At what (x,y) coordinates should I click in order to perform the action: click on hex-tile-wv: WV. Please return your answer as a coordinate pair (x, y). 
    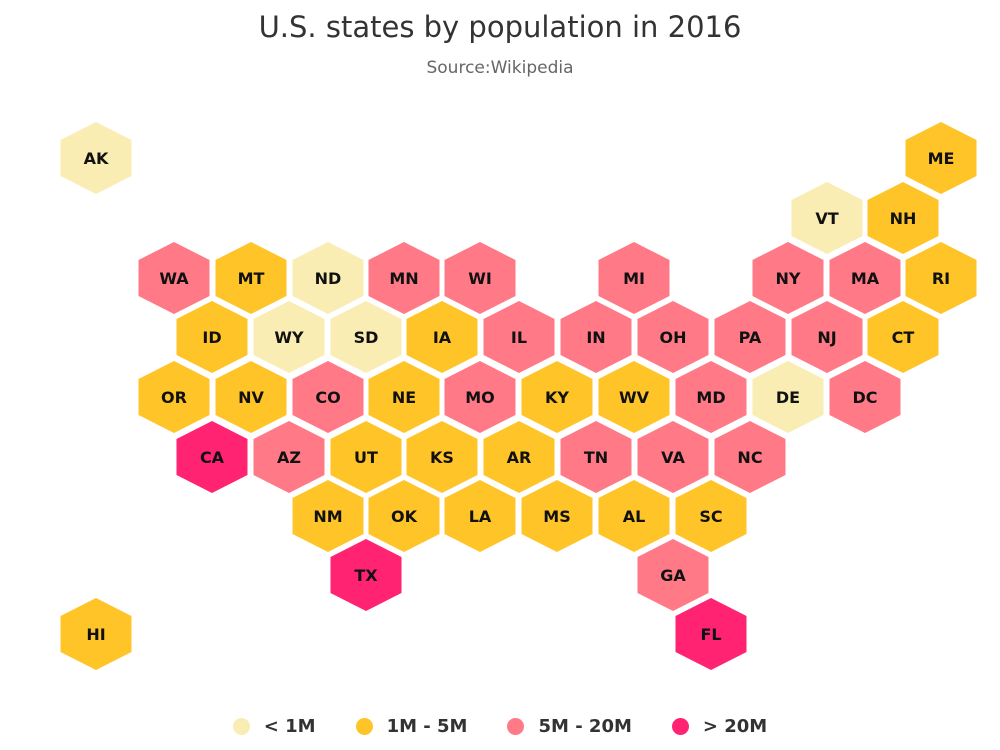
    Looking at the image, I should click on (634, 397).